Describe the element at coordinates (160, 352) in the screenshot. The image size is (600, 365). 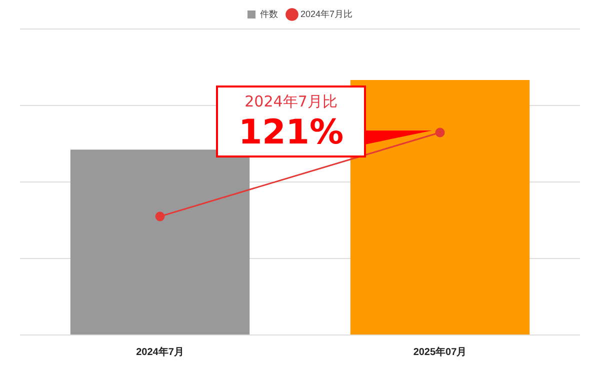
I see `x-tick-label: 2024年7月` at that location.